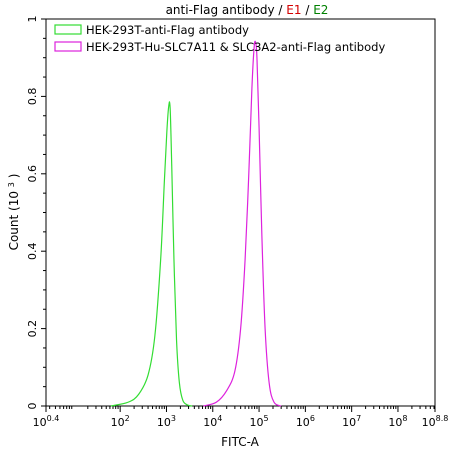 This screenshot has height=453, width=450. Describe the element at coordinates (266, 418) in the screenshot. I see `x-tick-exp: 5` at that location.